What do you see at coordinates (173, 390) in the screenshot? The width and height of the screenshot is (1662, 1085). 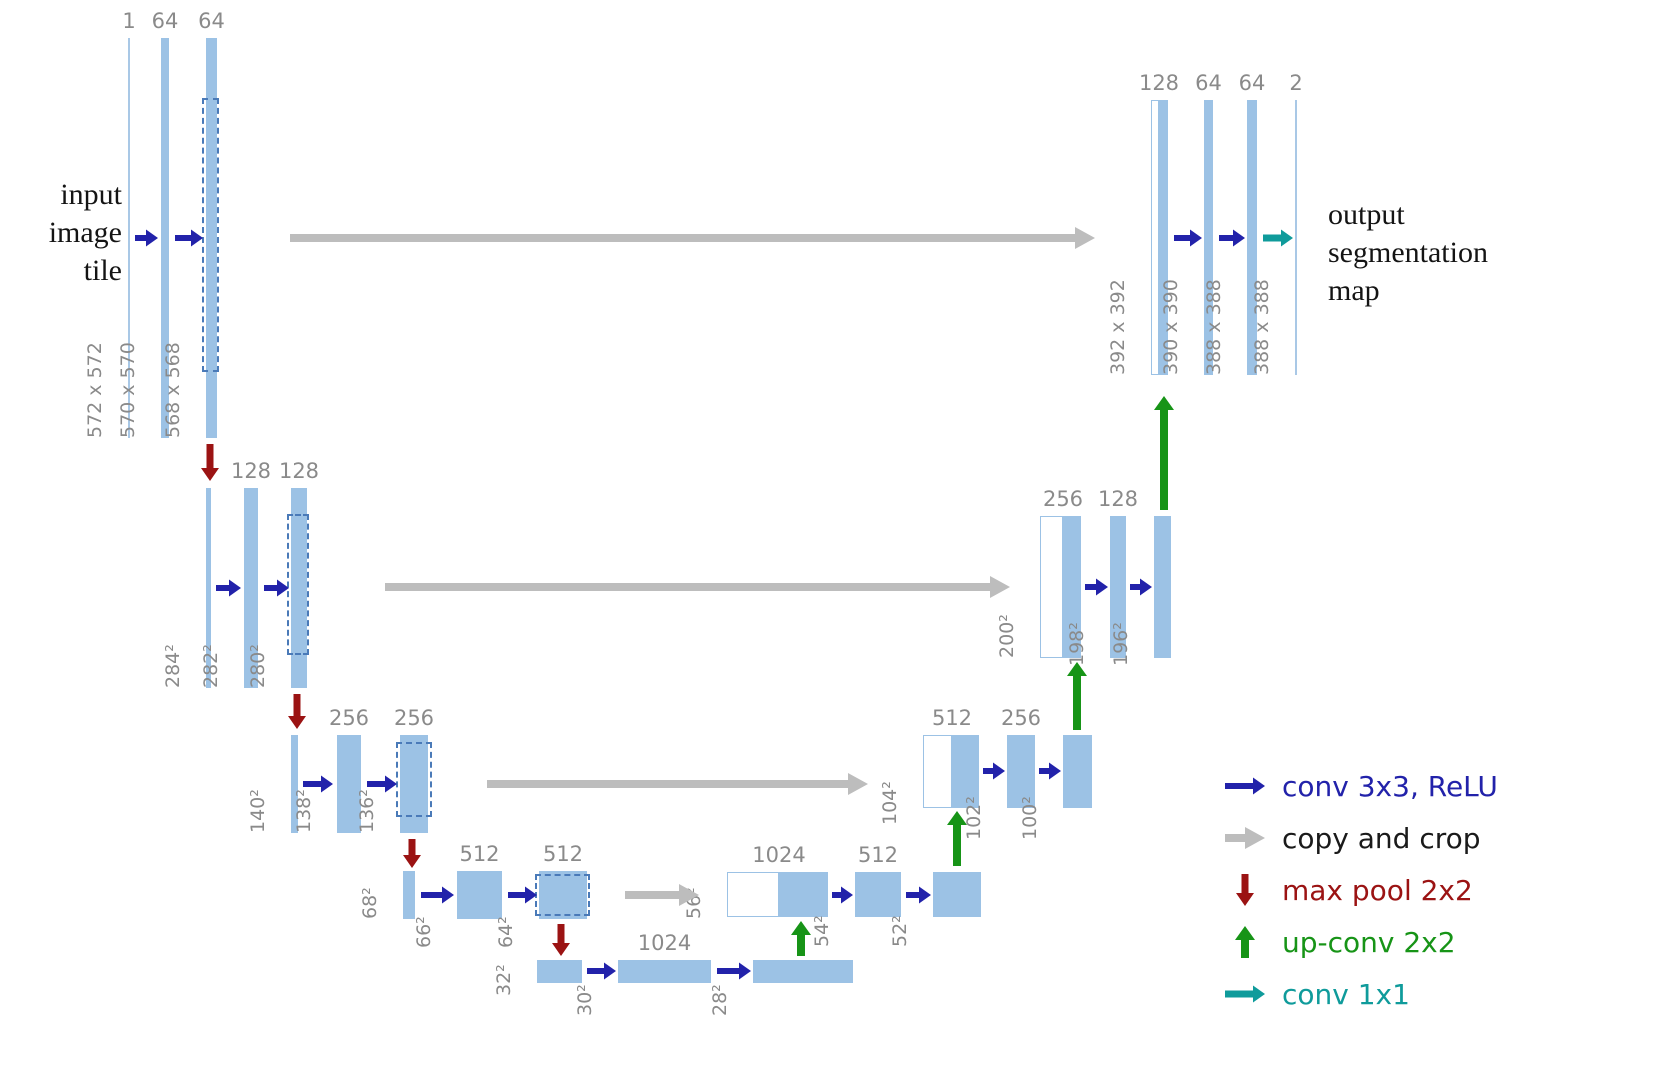 I see `spatial-size-label: 568 x 568` at bounding box center [173, 390].